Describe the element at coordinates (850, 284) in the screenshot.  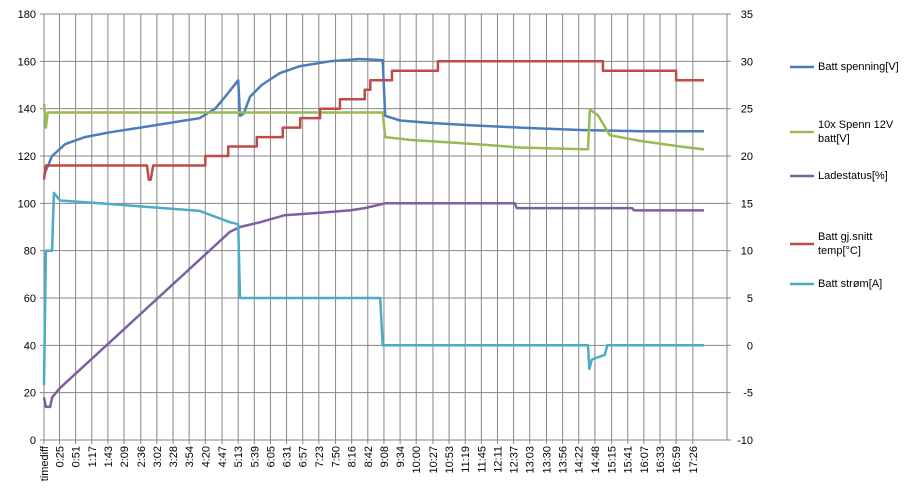
I see `legend-label: Batt strøm[A]` at that location.